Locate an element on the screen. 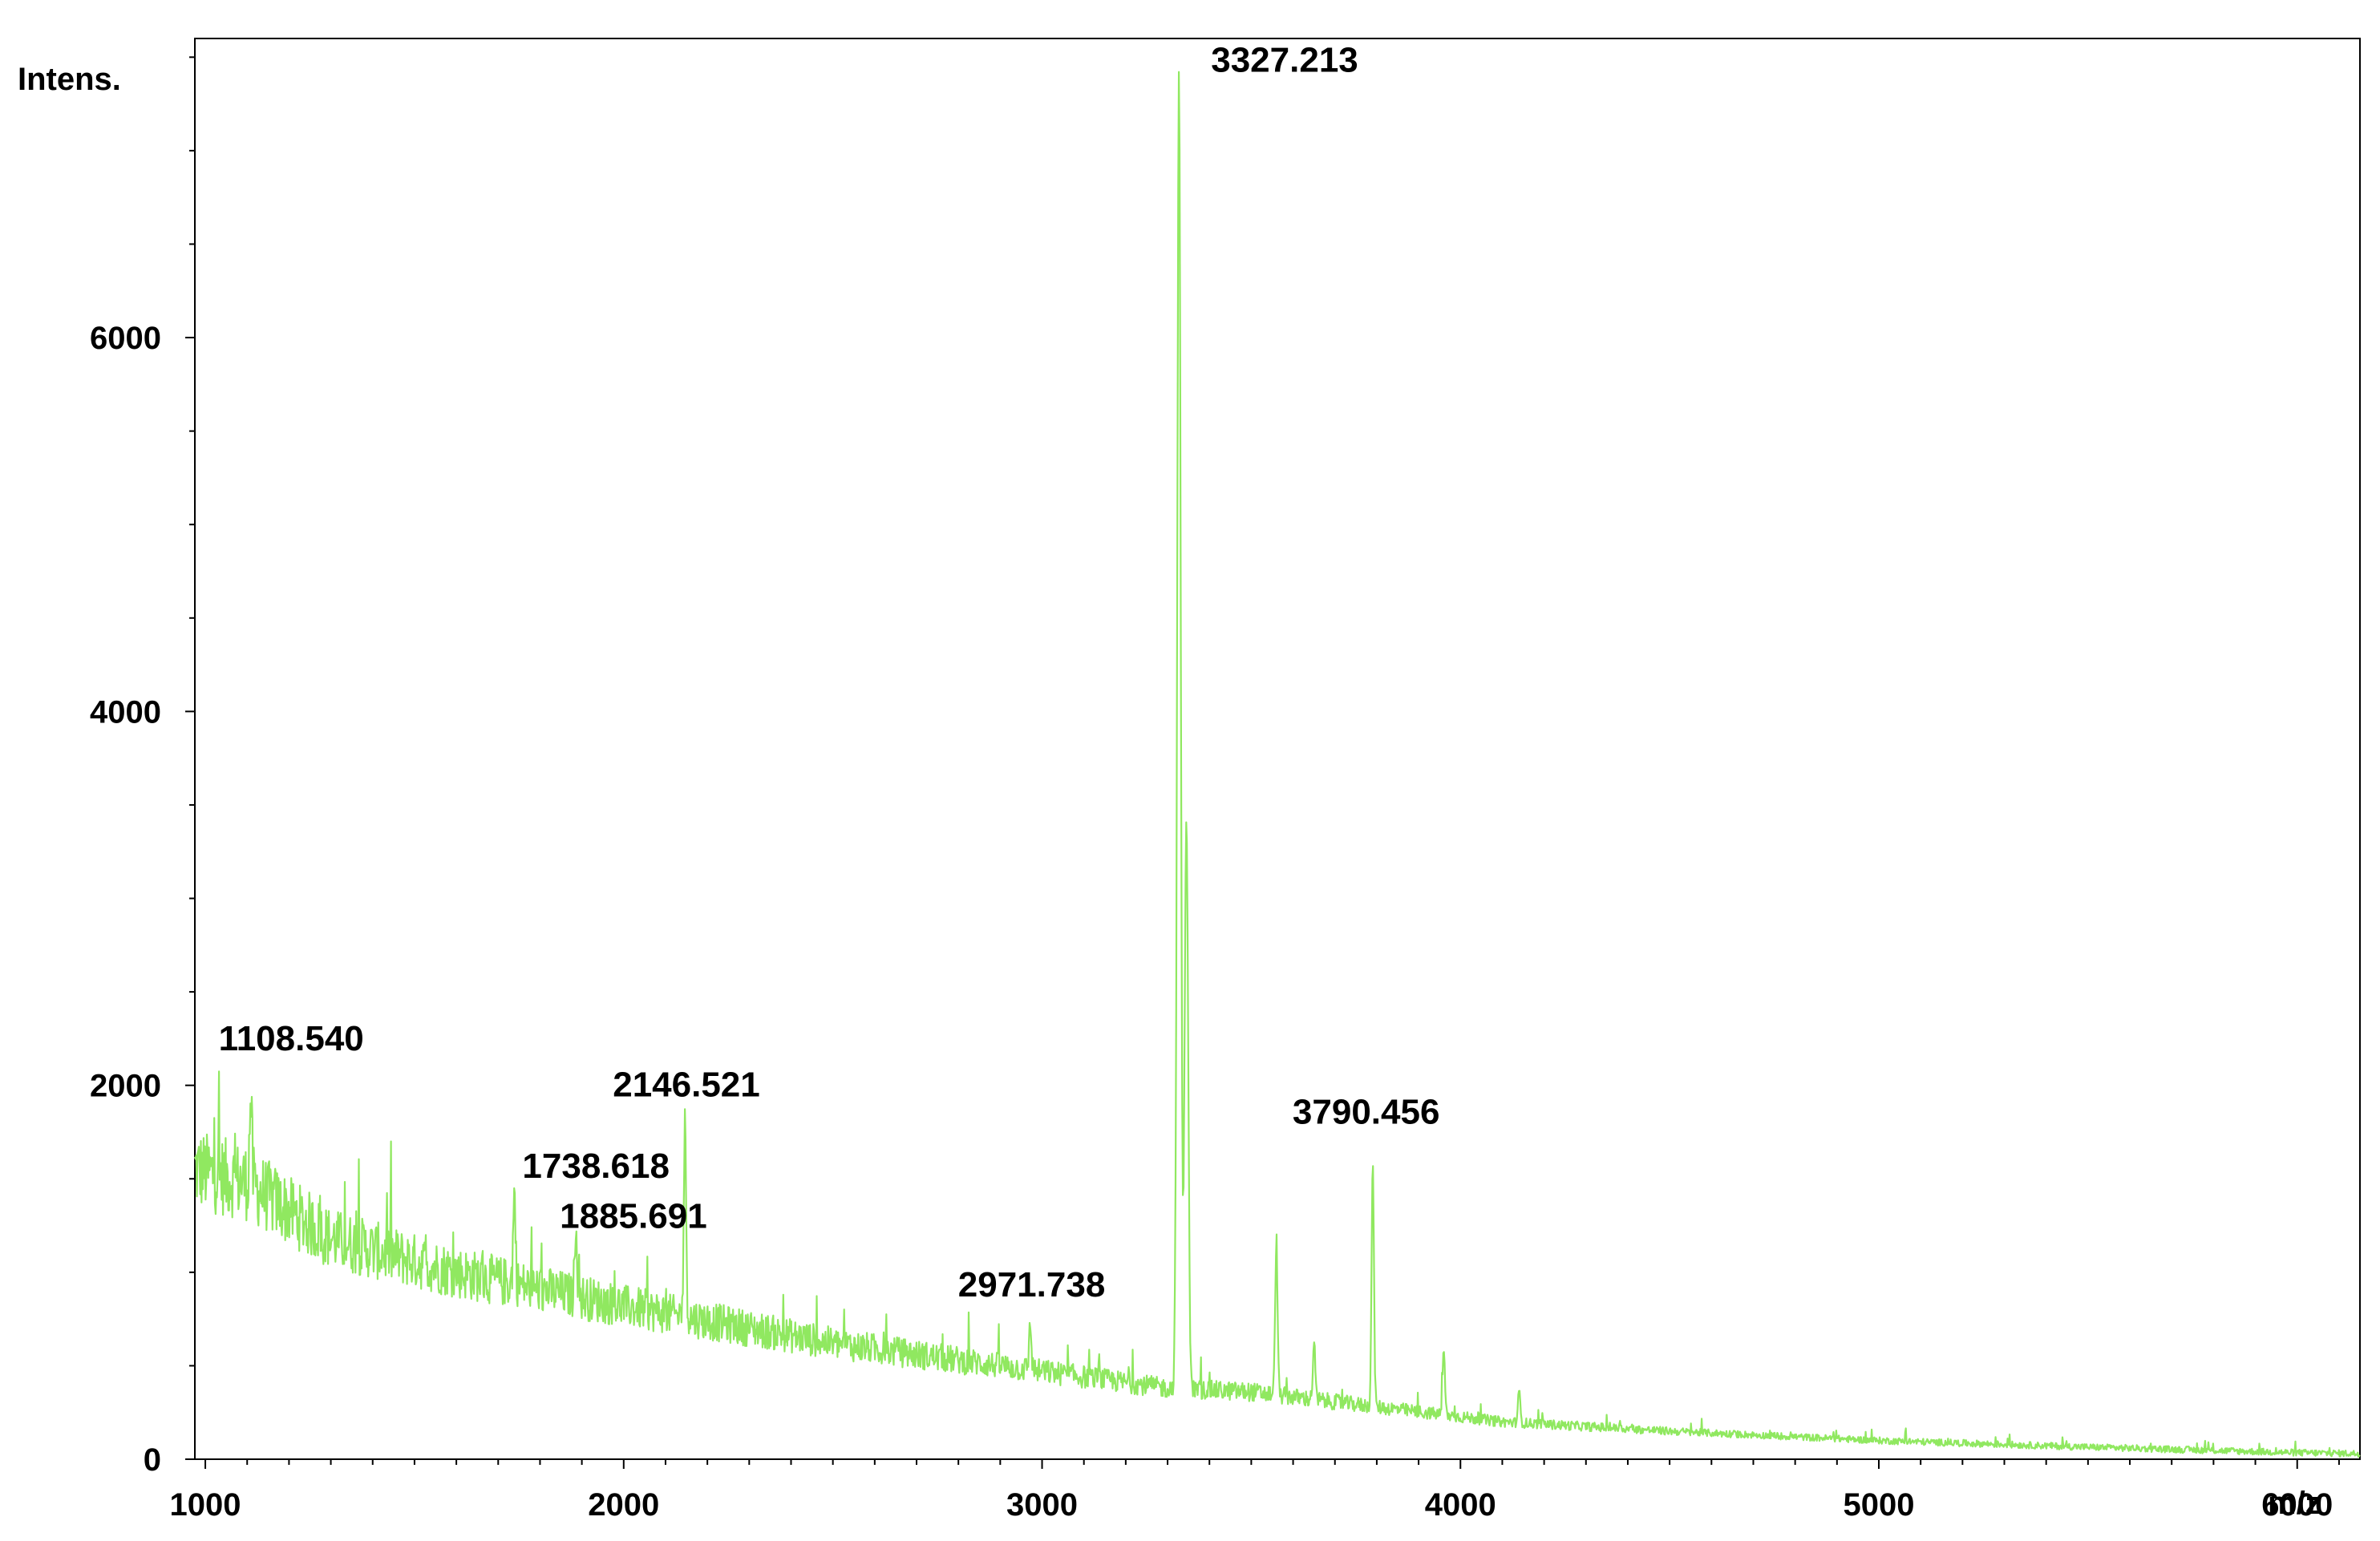  x-tick-label: 6000 is located at coordinates (2297, 1505).